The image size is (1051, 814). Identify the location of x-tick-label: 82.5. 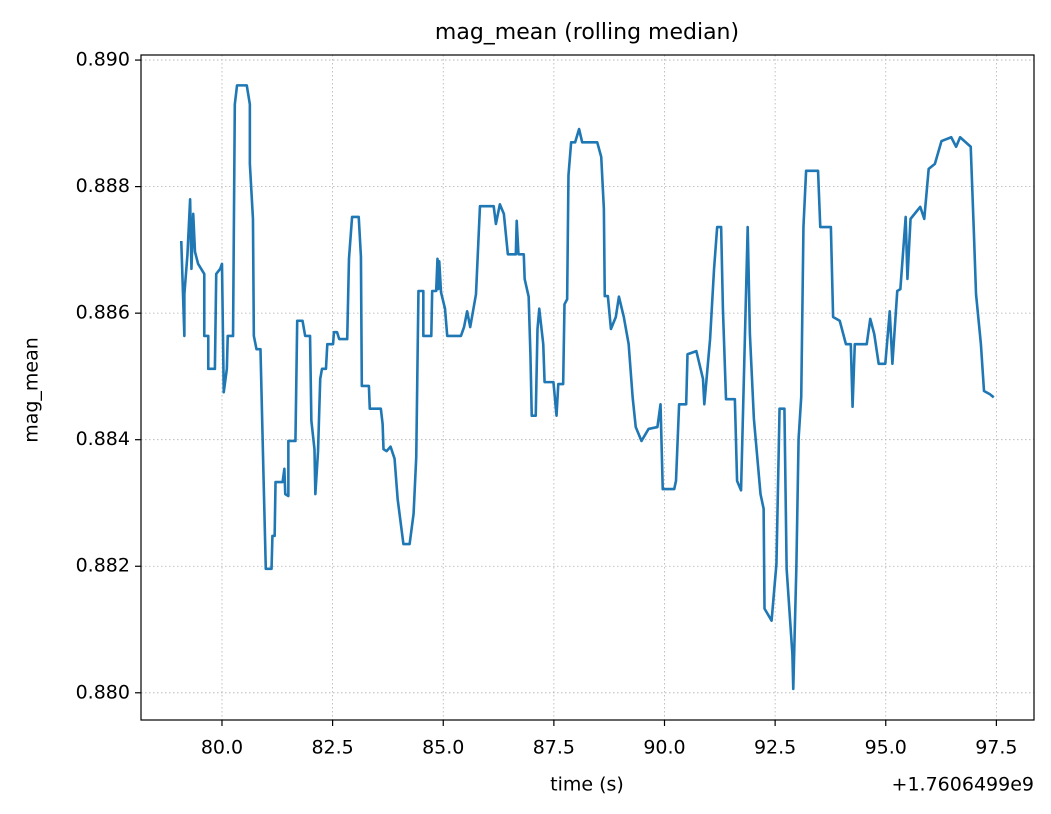
(332, 748).